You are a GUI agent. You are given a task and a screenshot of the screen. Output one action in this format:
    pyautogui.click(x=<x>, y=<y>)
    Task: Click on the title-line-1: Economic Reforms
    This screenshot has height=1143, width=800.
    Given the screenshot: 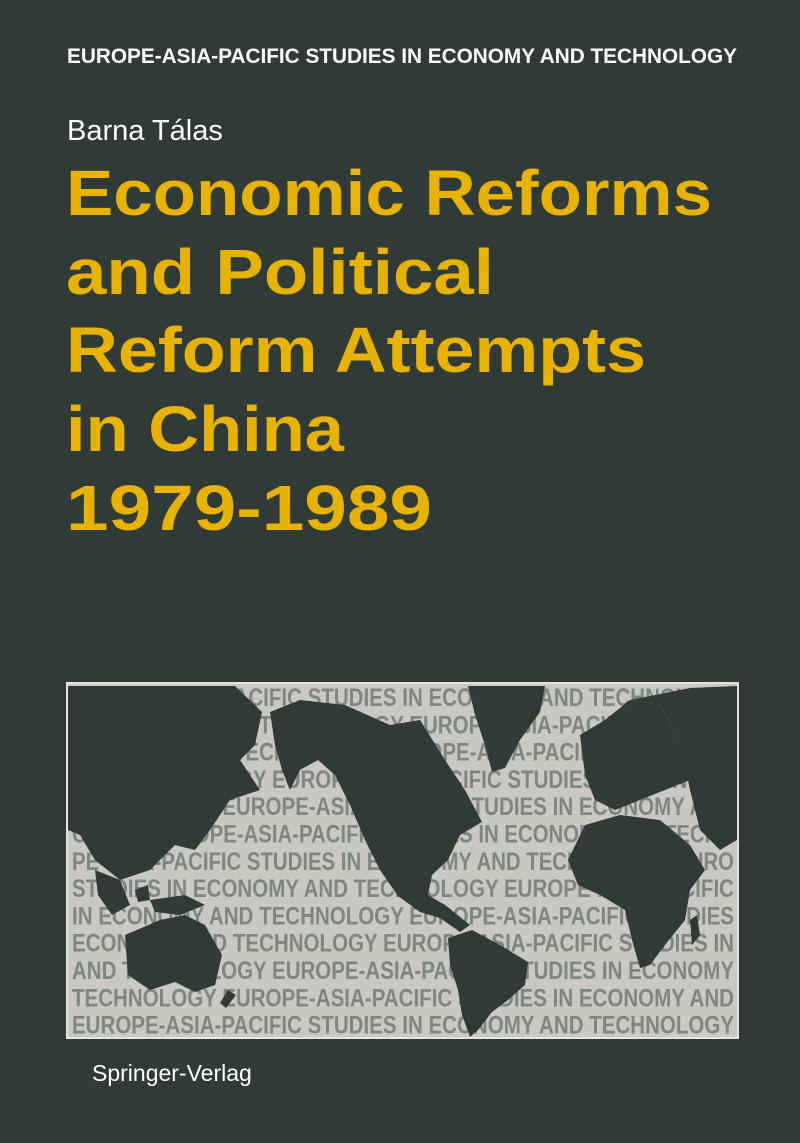 What is the action you would take?
    pyautogui.click(x=389, y=193)
    